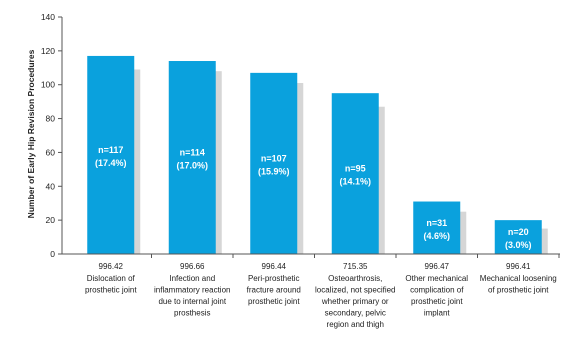  I want to click on category-code: 715.35, so click(355, 266).